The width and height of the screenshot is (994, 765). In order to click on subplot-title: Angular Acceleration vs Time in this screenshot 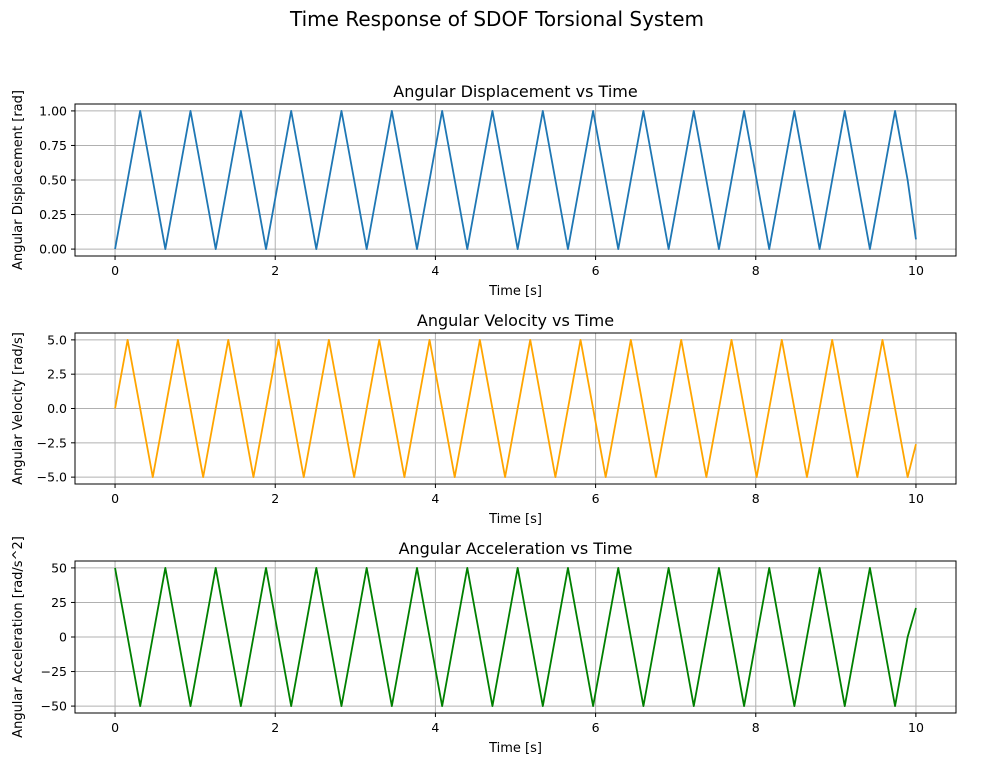, I will do `click(516, 548)`.